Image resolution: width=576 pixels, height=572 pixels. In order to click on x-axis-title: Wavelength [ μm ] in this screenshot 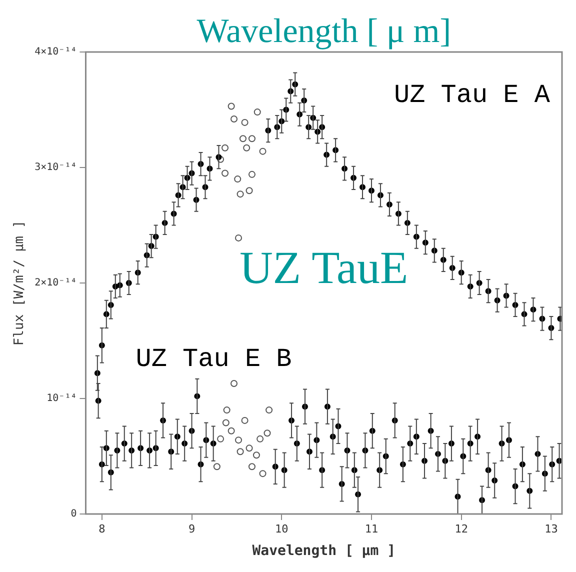, I will do `click(324, 551)`.